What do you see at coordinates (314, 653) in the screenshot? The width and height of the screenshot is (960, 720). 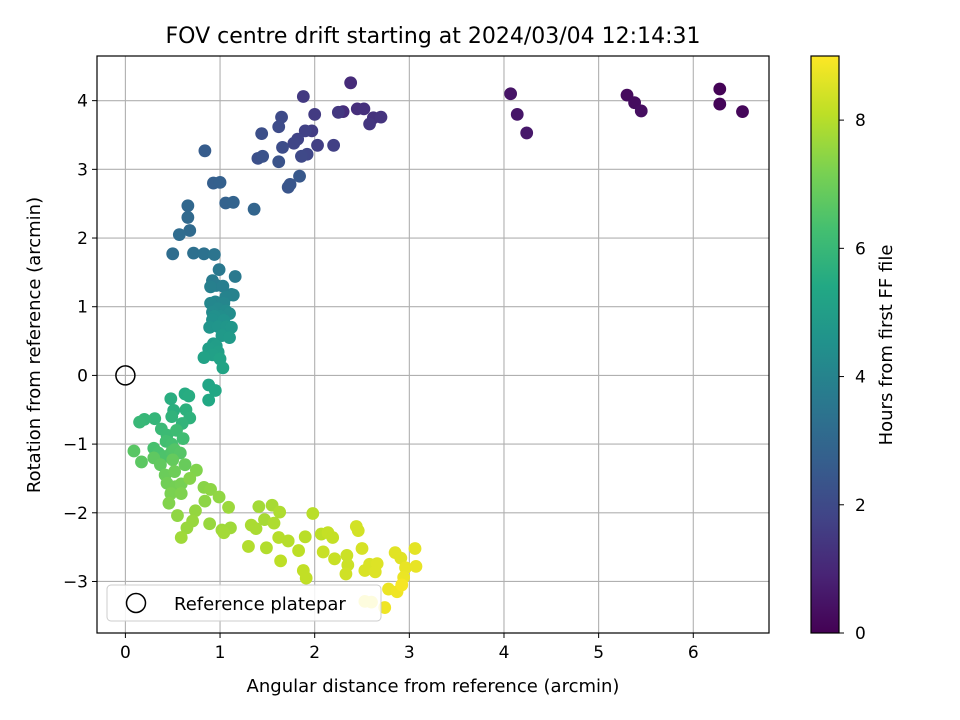 I see `x-tick-label: 2` at bounding box center [314, 653].